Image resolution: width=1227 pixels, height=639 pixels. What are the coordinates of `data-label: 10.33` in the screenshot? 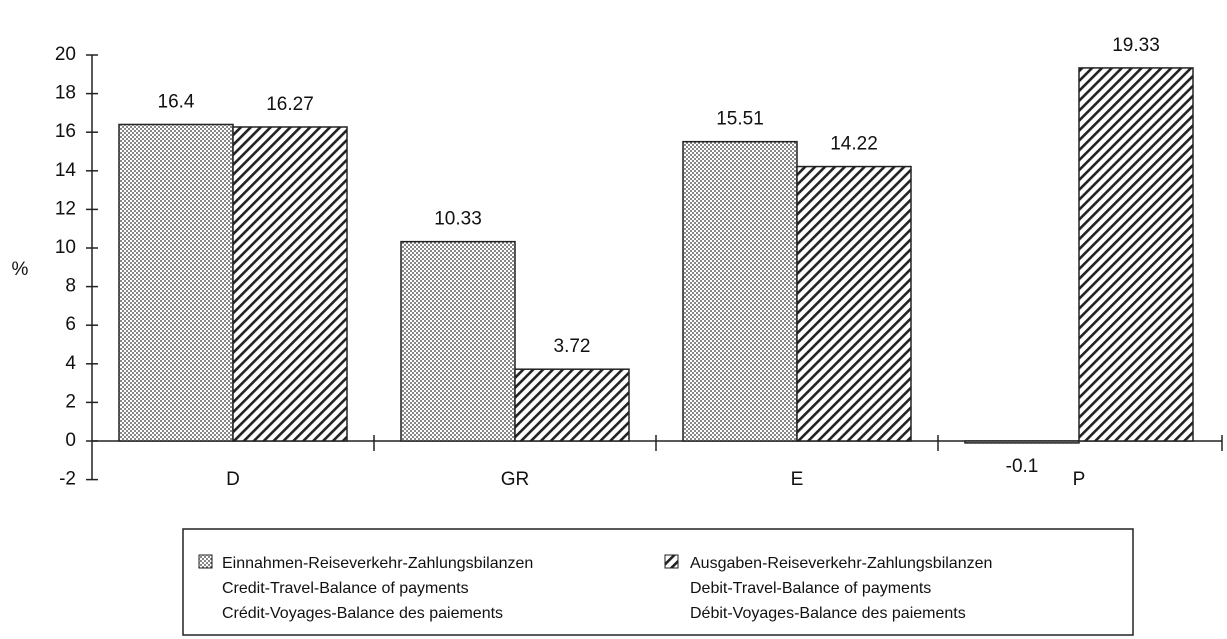 It's located at (458, 219).